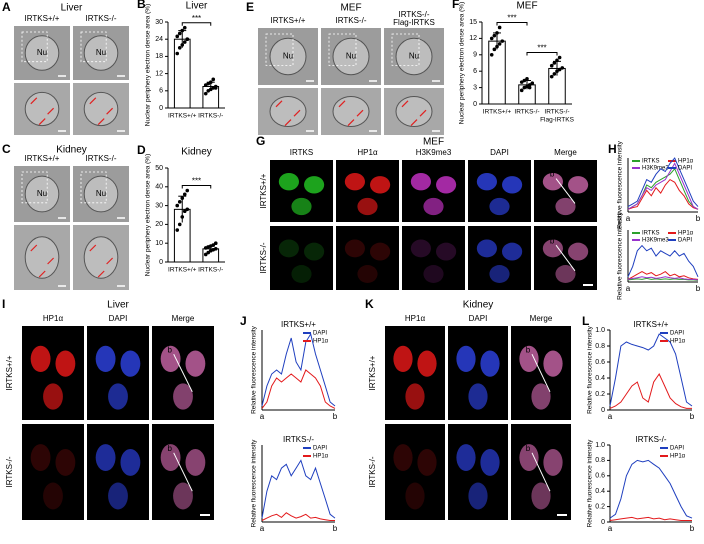 This screenshot has height=544, width=704. I want to click on y-tick-label: 3, so click(475, 87).